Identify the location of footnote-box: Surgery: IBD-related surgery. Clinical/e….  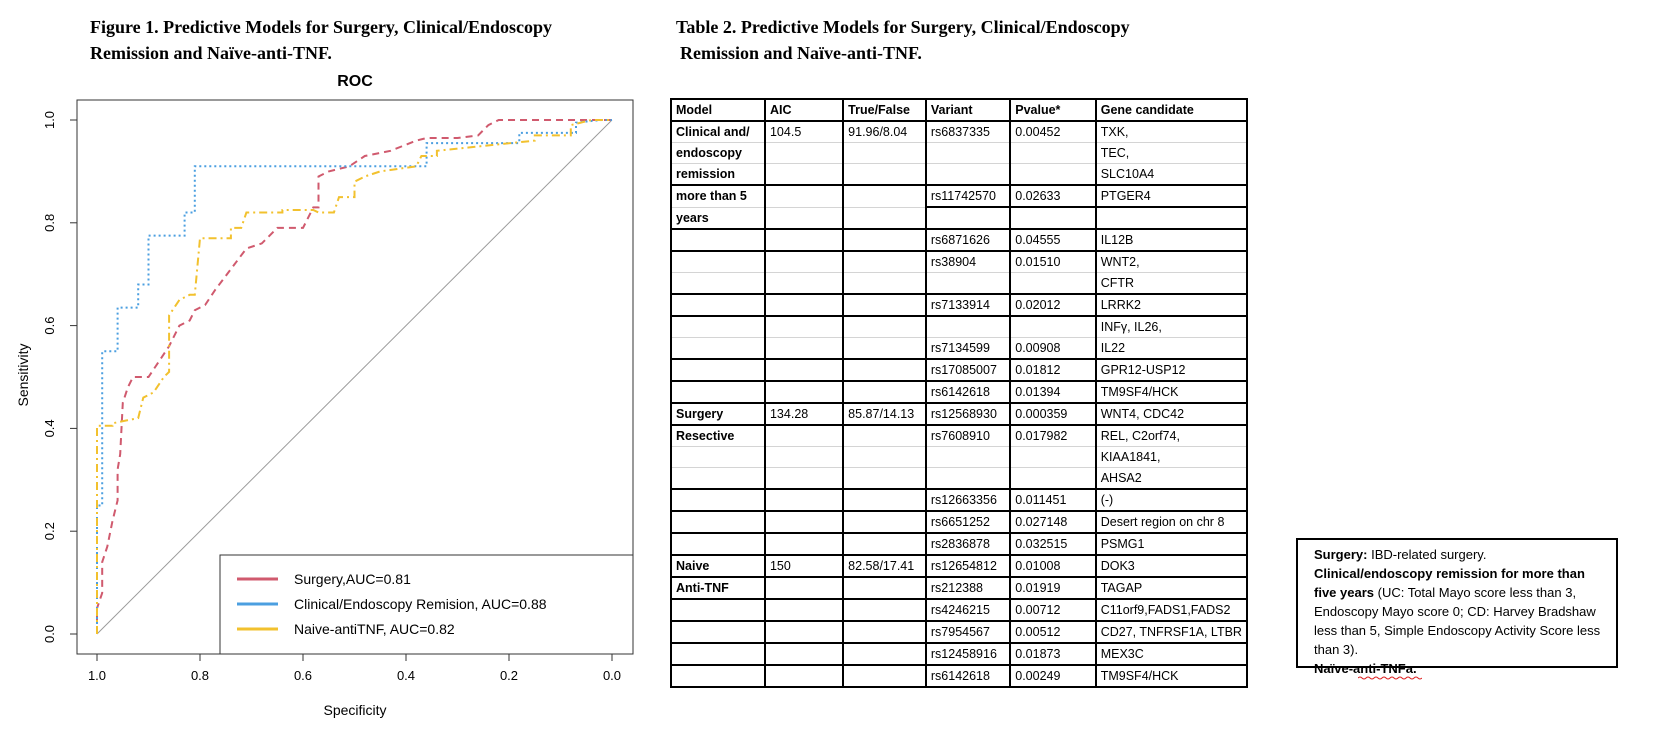
(1457, 609).